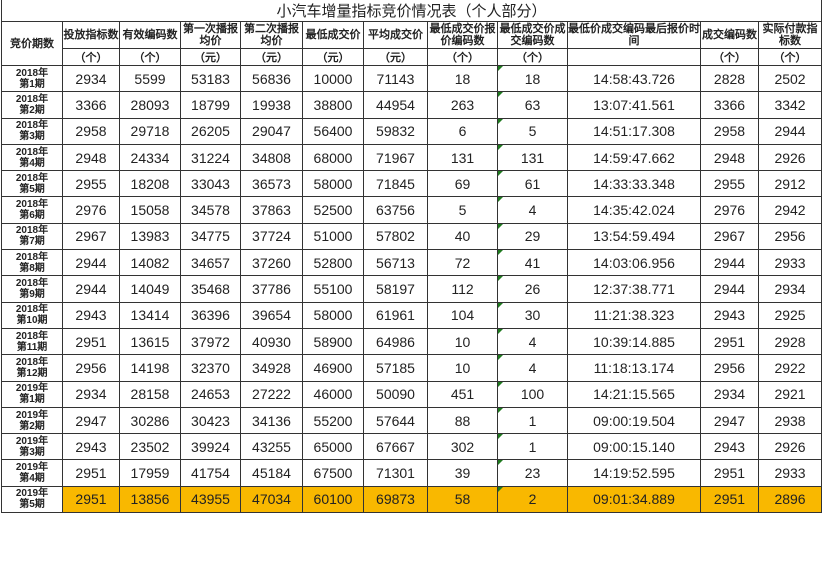 The image size is (823, 565). Describe the element at coordinates (333, 236) in the screenshot. I see `table-cell: 51000` at that location.